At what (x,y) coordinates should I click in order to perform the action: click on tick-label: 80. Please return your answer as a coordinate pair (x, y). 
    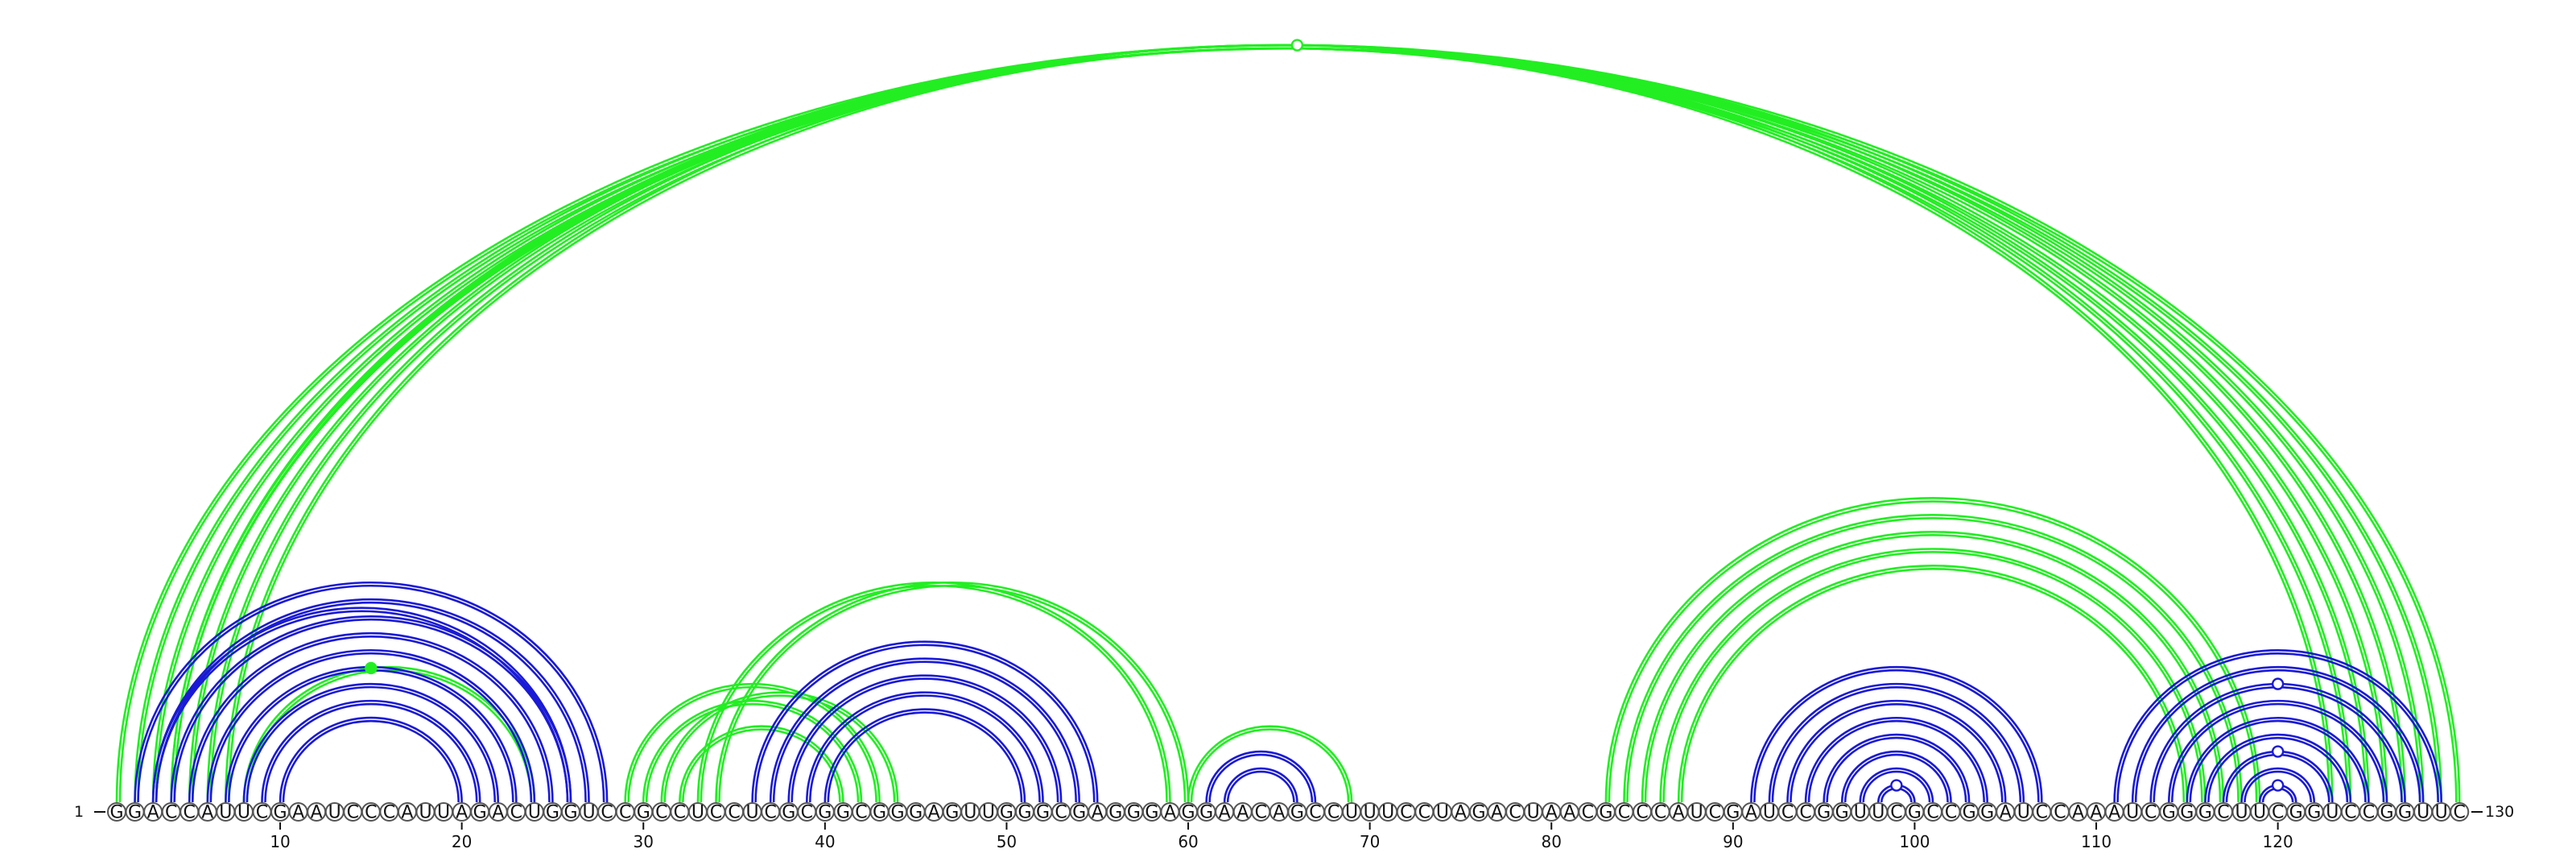
    Looking at the image, I should click on (1552, 841).